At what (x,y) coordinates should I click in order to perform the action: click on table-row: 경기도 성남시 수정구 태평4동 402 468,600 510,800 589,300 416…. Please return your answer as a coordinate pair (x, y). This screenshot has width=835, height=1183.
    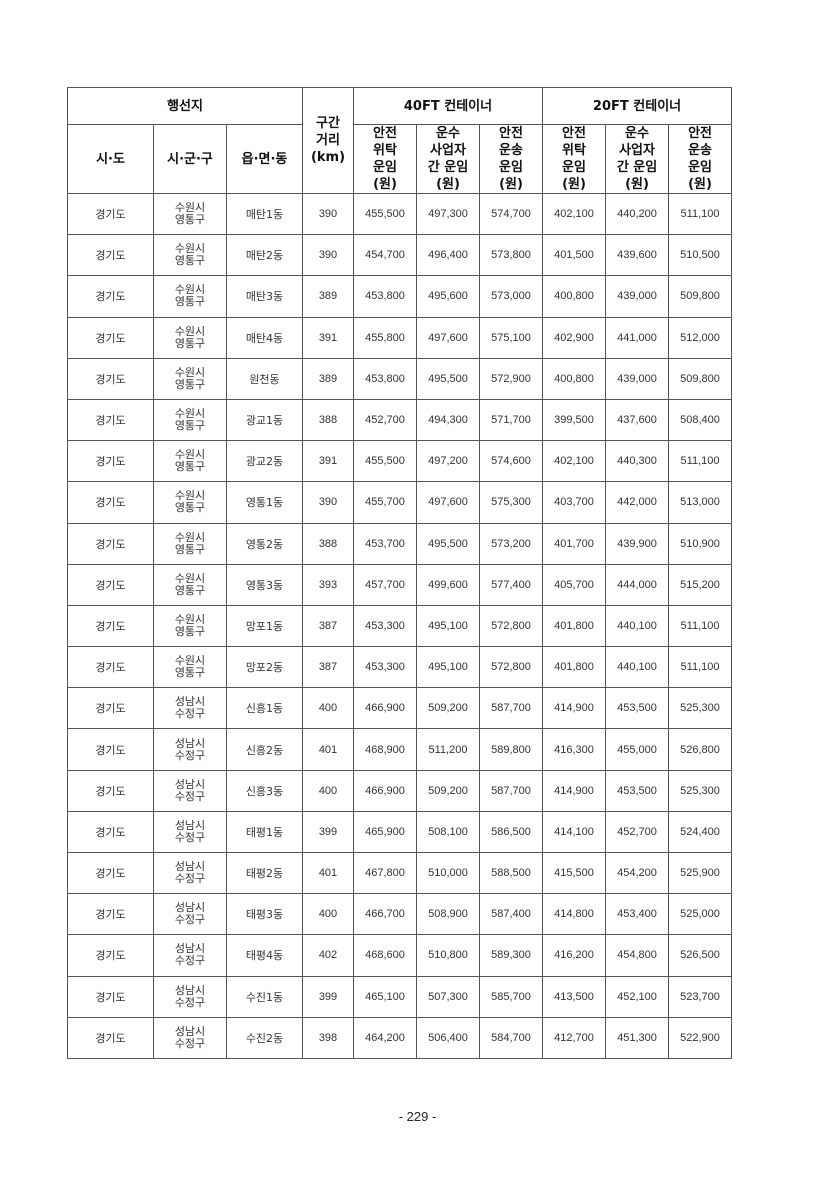
    Looking at the image, I should click on (400, 955).